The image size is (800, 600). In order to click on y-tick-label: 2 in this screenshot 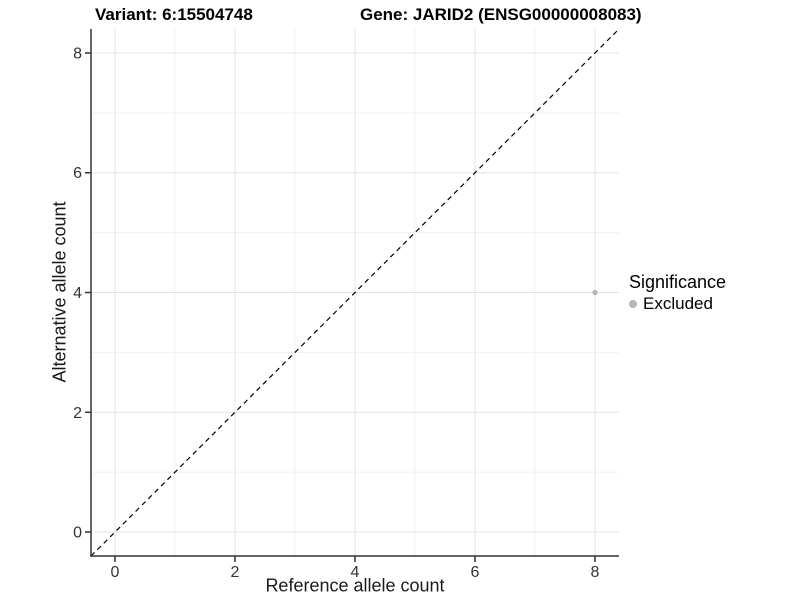, I will do `click(77, 413)`.